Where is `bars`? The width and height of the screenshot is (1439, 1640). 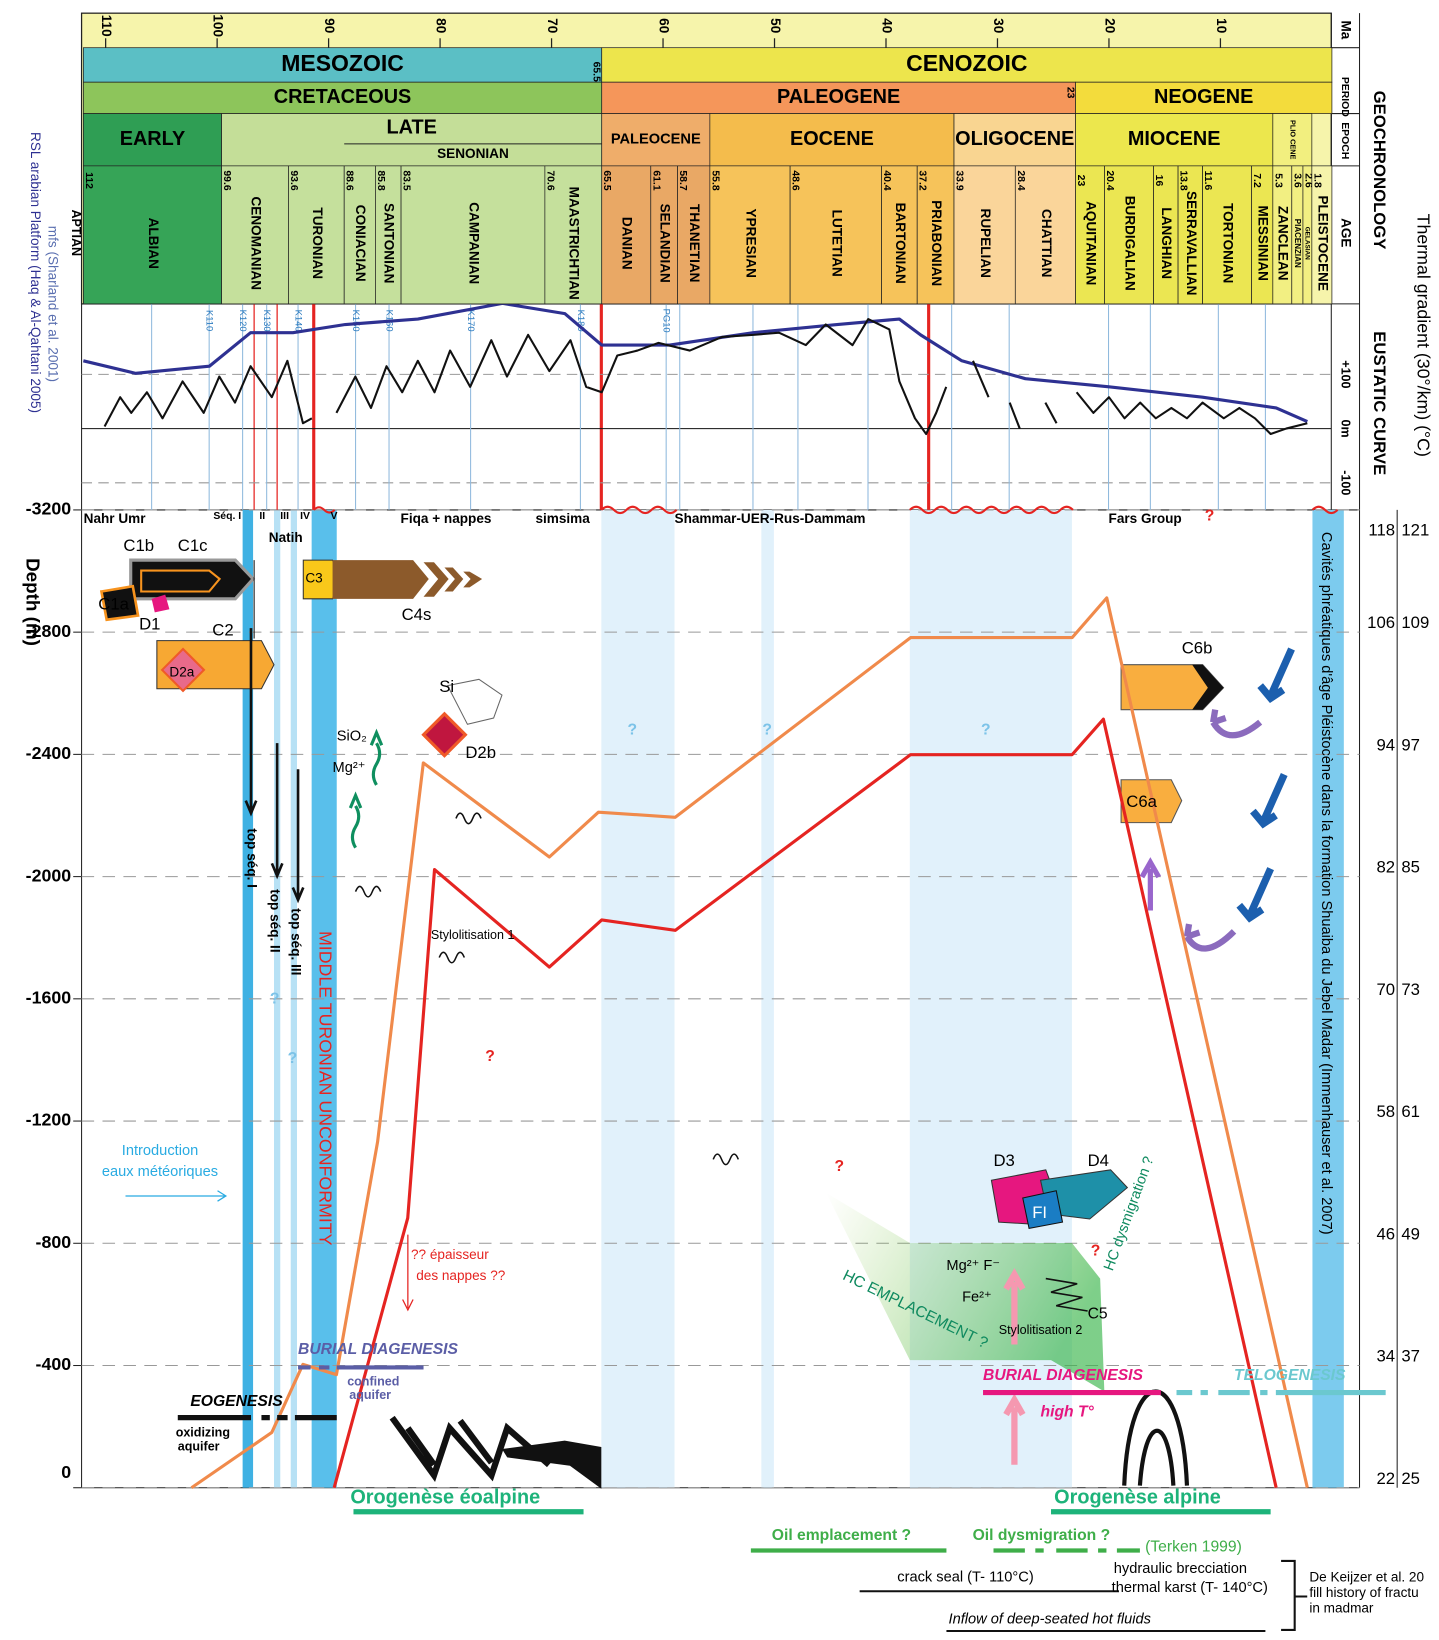 bars is located at coordinates (781, 1499).